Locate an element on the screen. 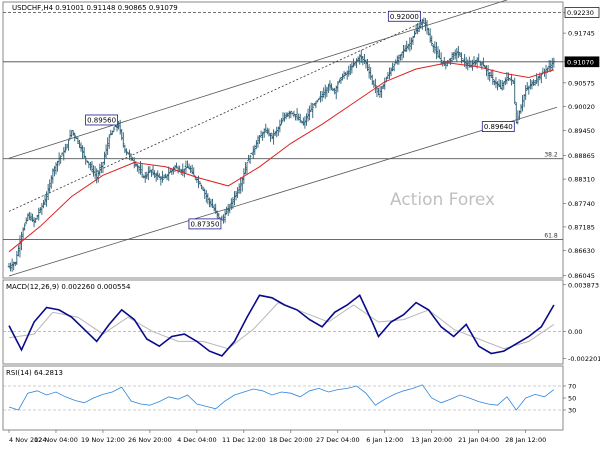  price-axis-tick-label: 0.87740 is located at coordinates (581, 204).